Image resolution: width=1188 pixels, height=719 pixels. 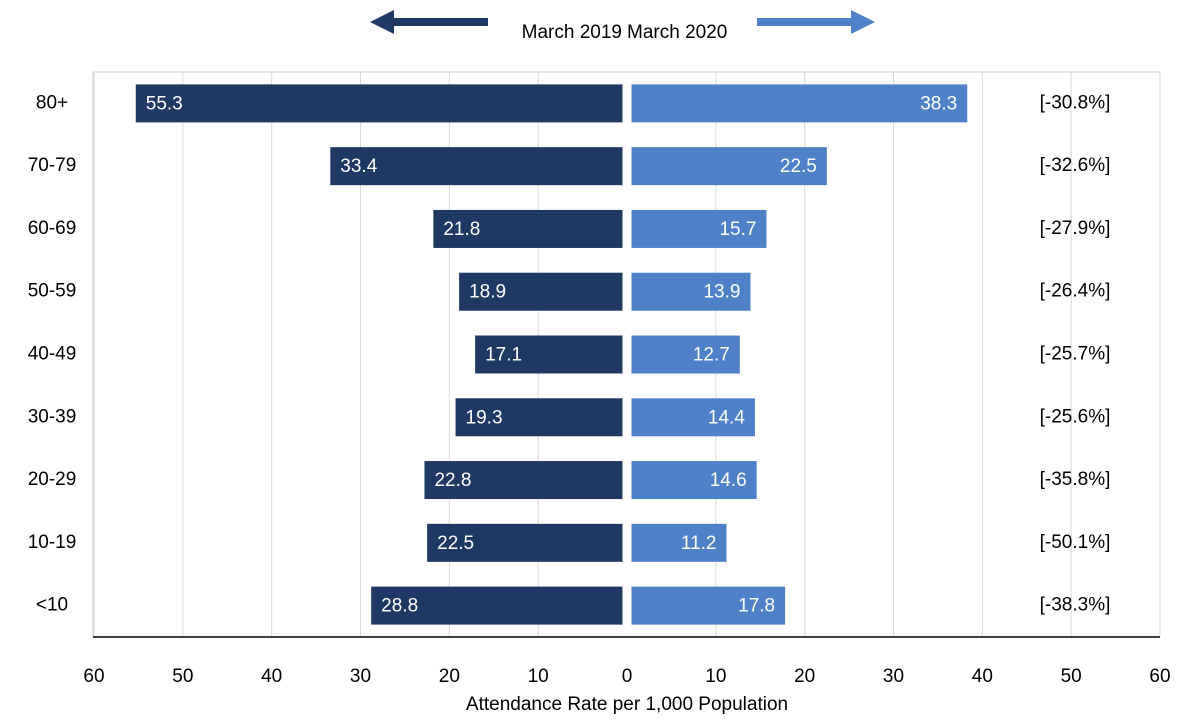 What do you see at coordinates (1075, 165) in the screenshot?
I see `change-annotation: [-32.6%]` at bounding box center [1075, 165].